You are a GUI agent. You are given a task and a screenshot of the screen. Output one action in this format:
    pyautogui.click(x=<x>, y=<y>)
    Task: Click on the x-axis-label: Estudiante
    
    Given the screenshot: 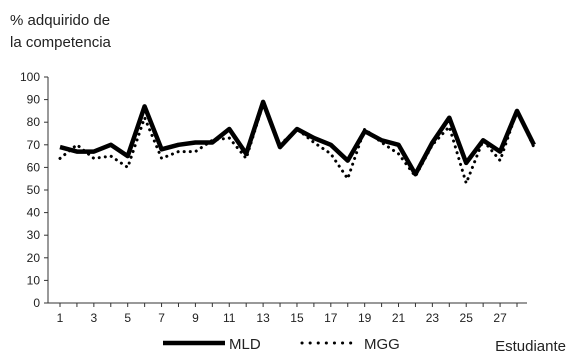 What is the action you would take?
    pyautogui.click(x=530, y=346)
    